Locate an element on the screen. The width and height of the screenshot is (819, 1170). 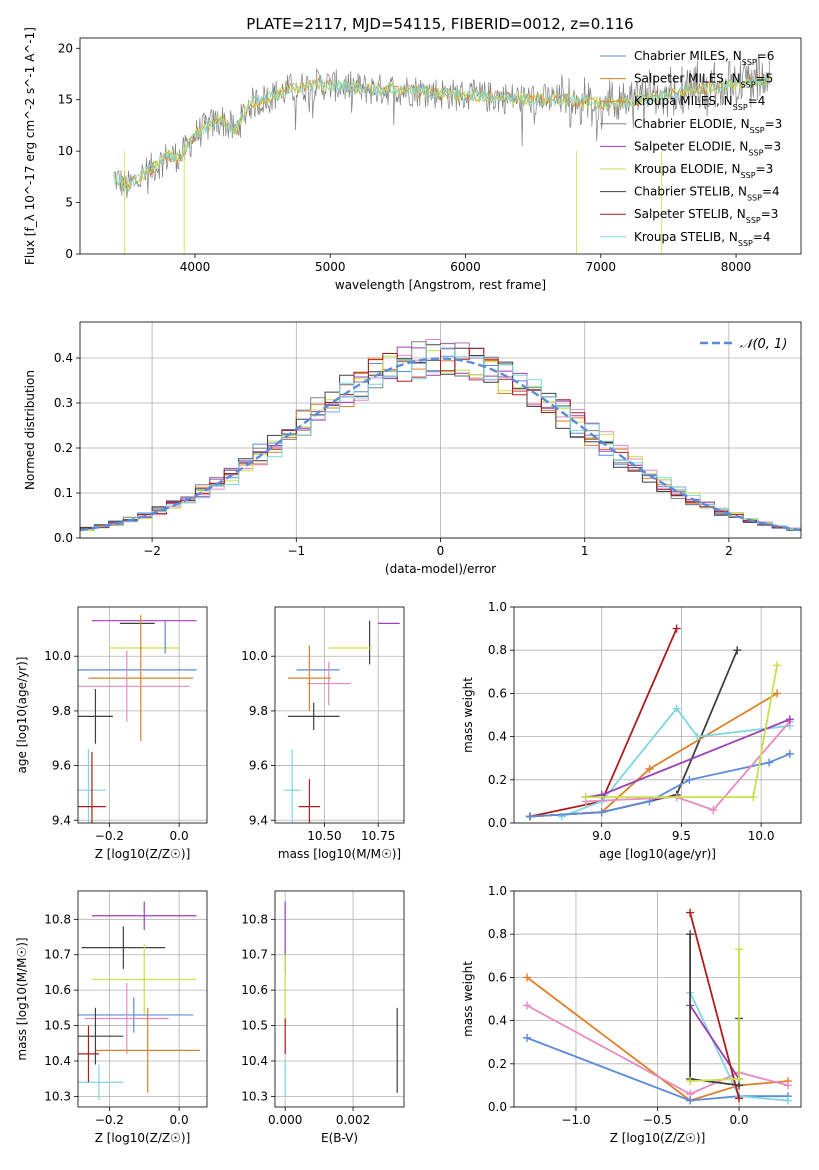
spectrum-lines is located at coordinates (442, 154).